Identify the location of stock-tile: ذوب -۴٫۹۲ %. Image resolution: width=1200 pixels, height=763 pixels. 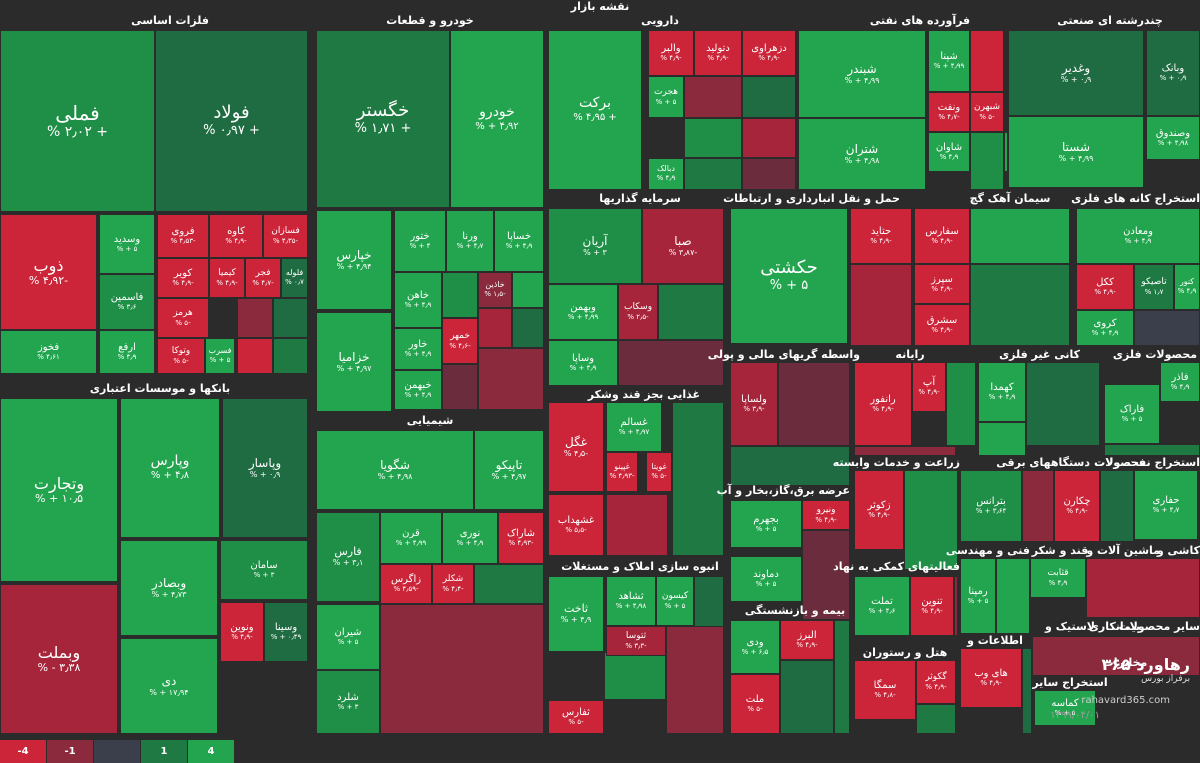
(48, 272).